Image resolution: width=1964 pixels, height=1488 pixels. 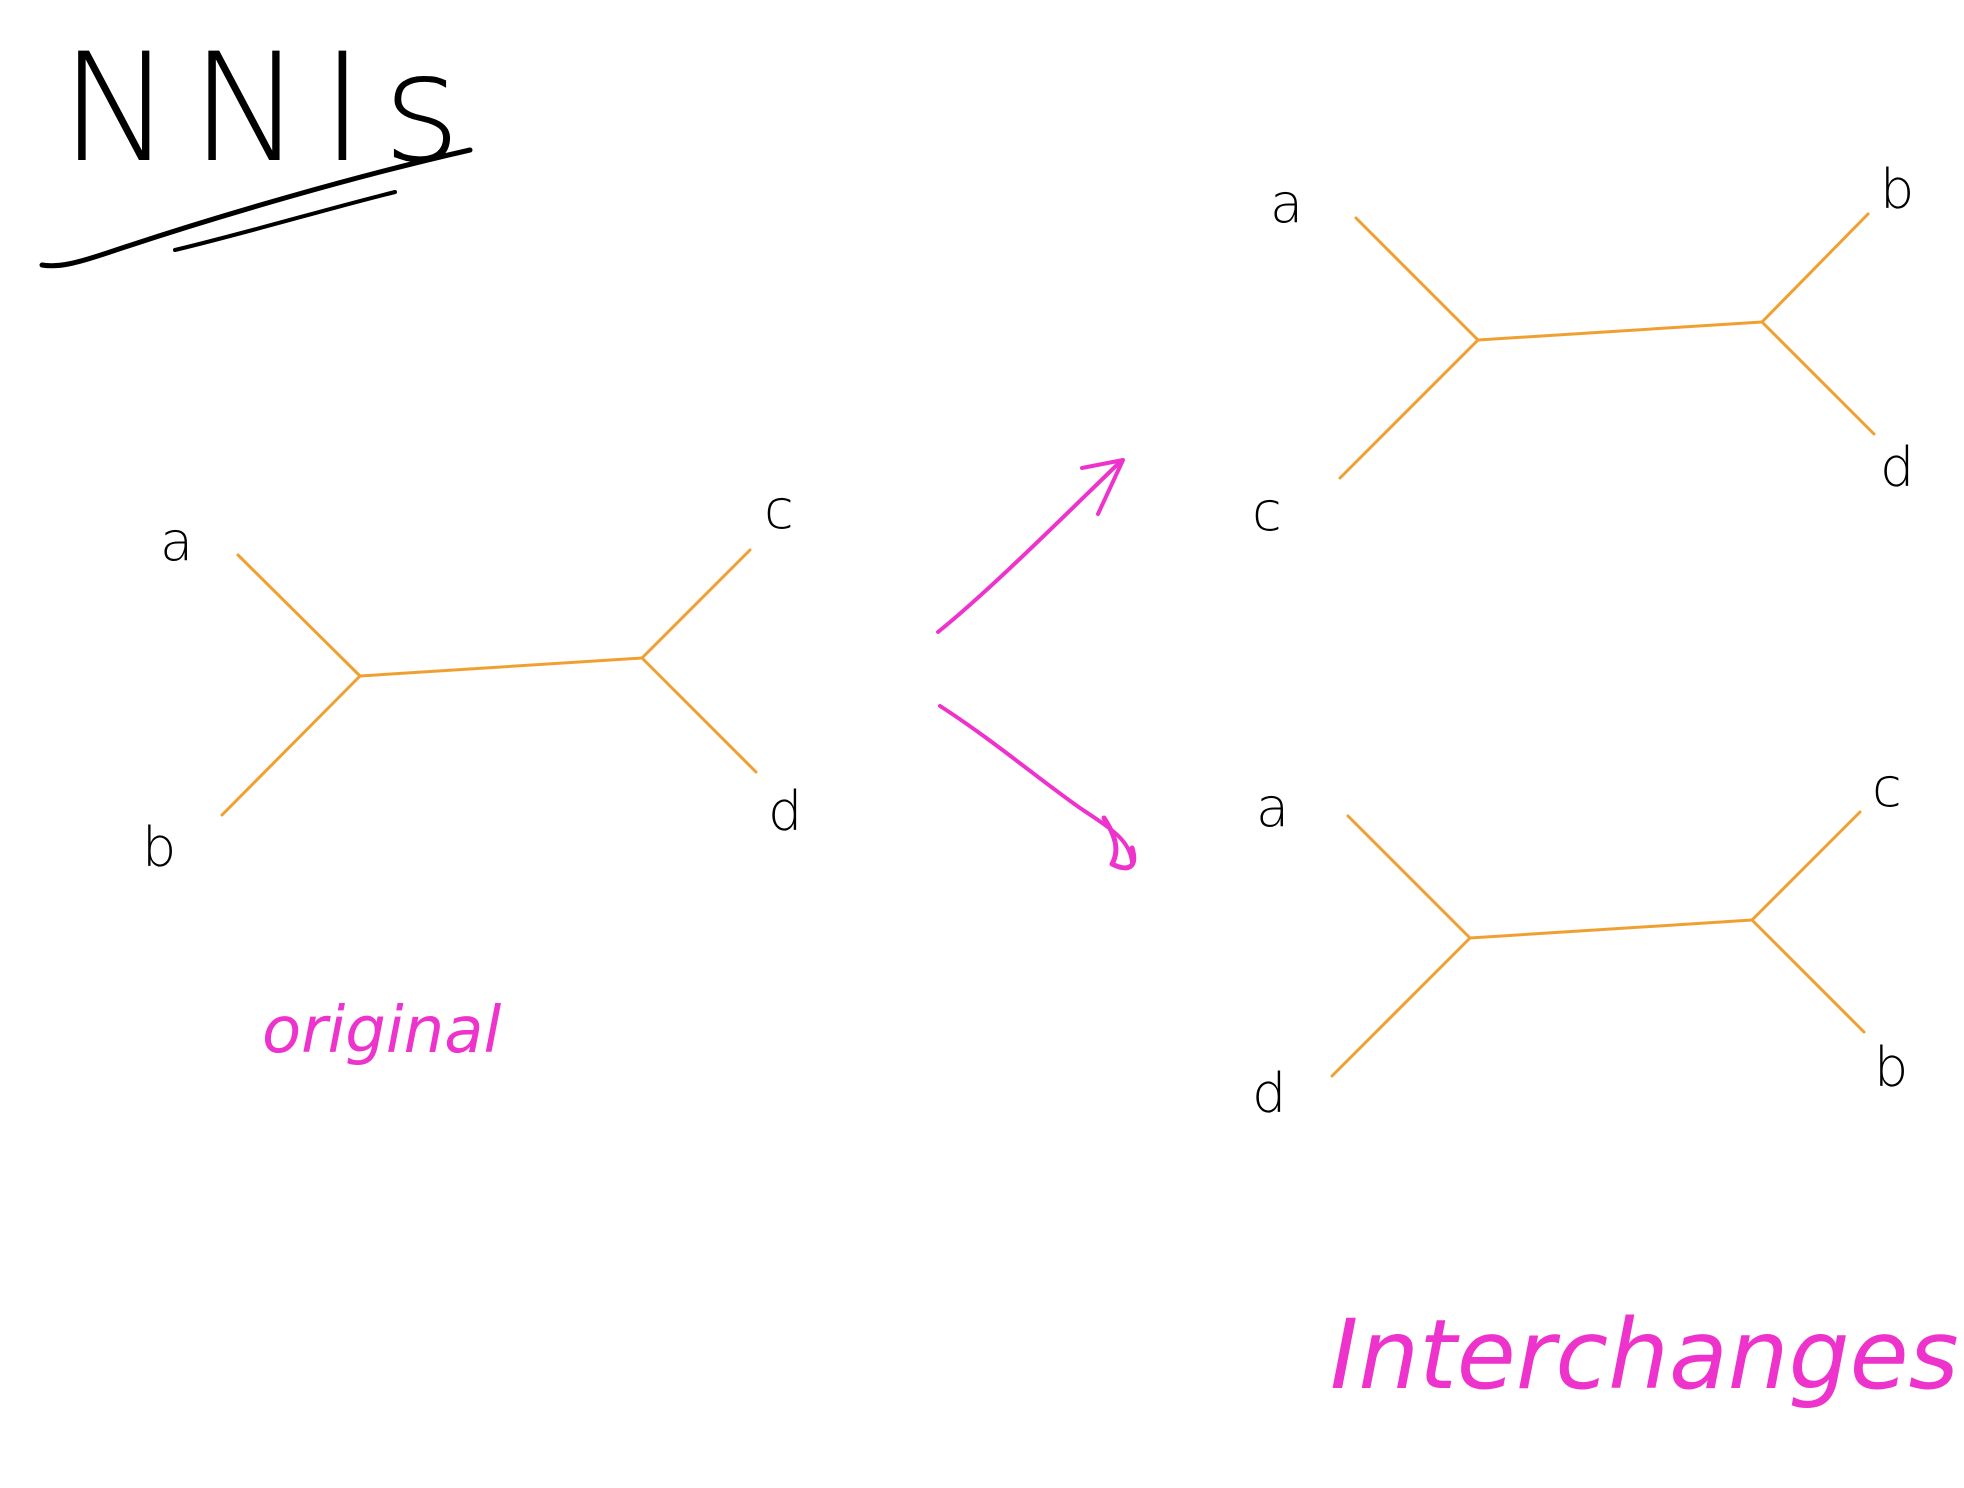 What do you see at coordinates (1409, 877) in the screenshot?
I see `tree-interchange-2-edge-a` at bounding box center [1409, 877].